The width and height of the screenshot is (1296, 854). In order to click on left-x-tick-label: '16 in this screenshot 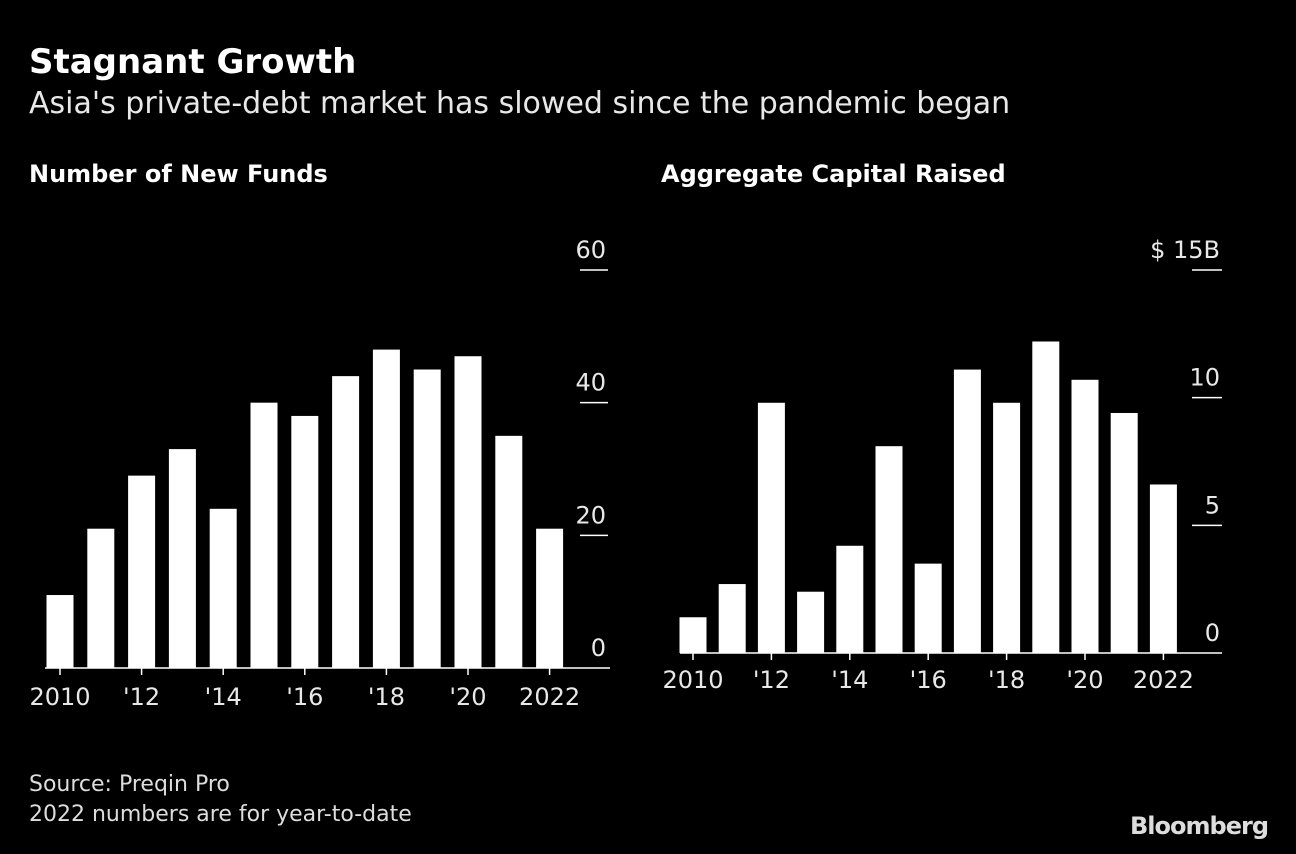, I will do `click(304, 697)`.